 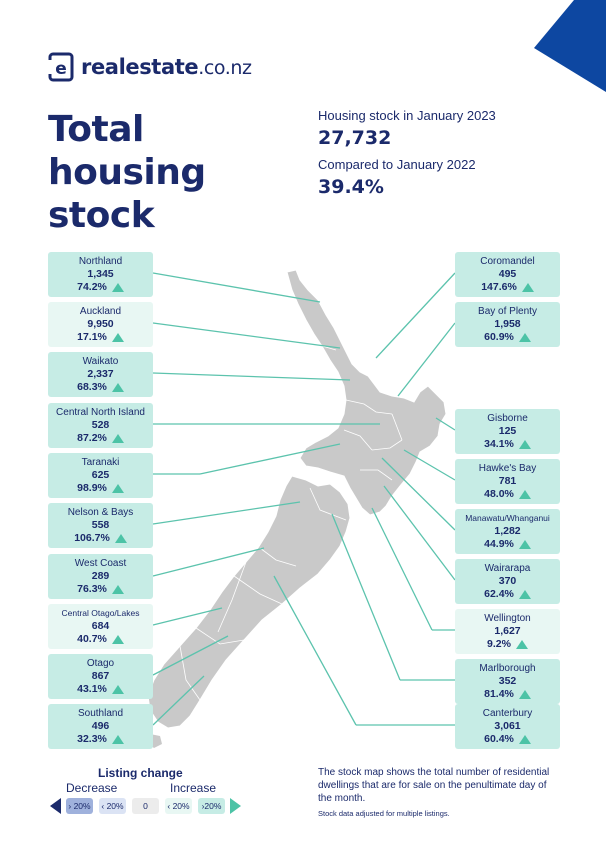 What do you see at coordinates (178, 700) in the screenshot?
I see `leader-line-southland` at bounding box center [178, 700].